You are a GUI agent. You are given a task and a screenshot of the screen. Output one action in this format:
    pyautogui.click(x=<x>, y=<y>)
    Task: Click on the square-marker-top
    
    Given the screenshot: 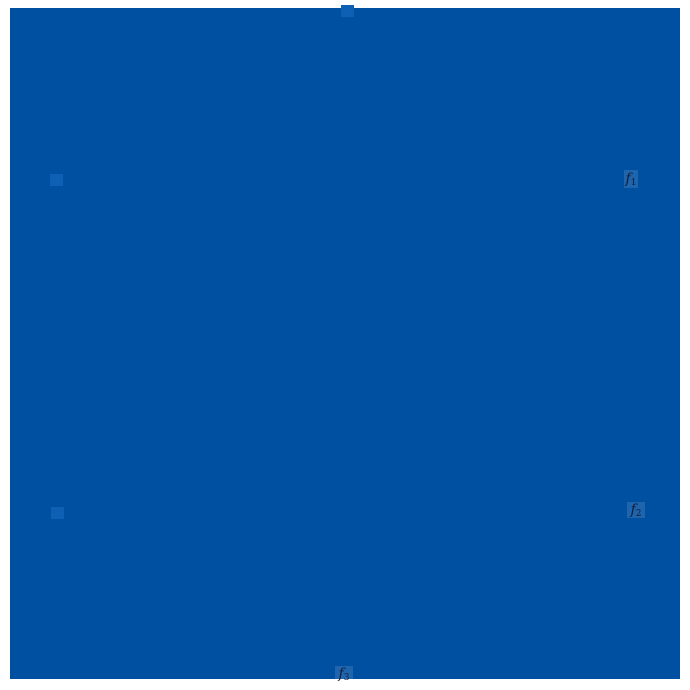 What is the action you would take?
    pyautogui.click(x=347, y=11)
    